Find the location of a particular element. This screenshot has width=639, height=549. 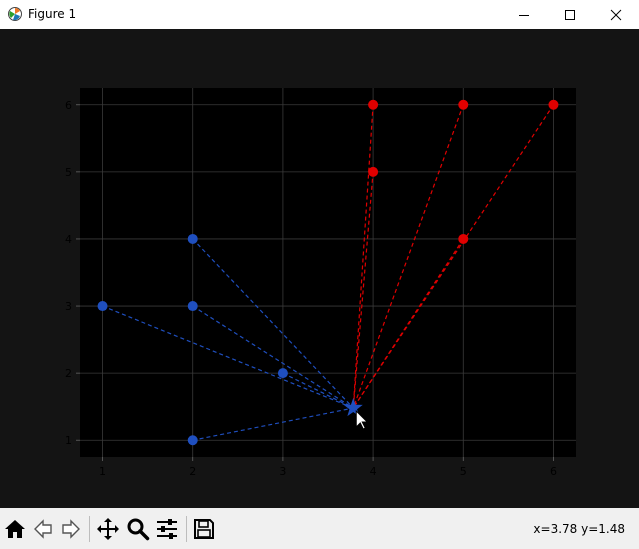

pan-button is located at coordinates (108, 529).